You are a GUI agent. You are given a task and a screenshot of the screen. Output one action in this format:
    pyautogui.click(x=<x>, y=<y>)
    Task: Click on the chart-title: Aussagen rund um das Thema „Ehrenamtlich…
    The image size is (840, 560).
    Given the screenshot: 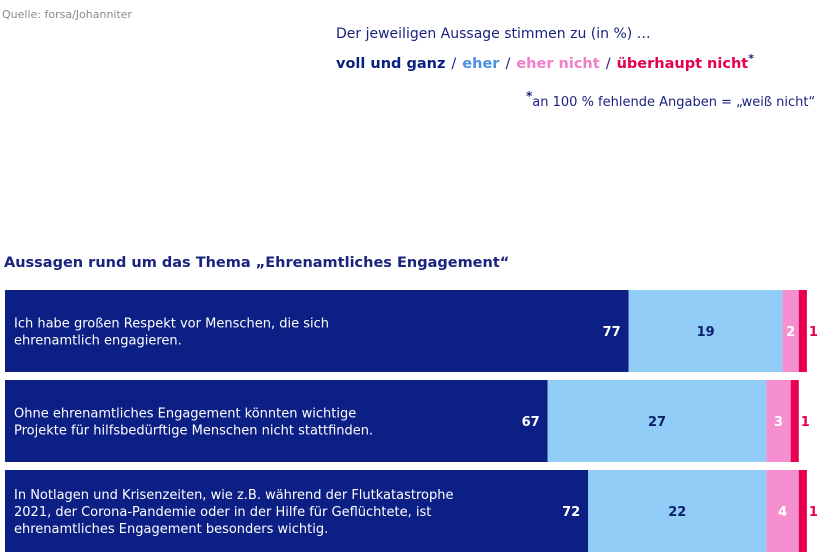 What is the action you would take?
    pyautogui.click(x=257, y=263)
    